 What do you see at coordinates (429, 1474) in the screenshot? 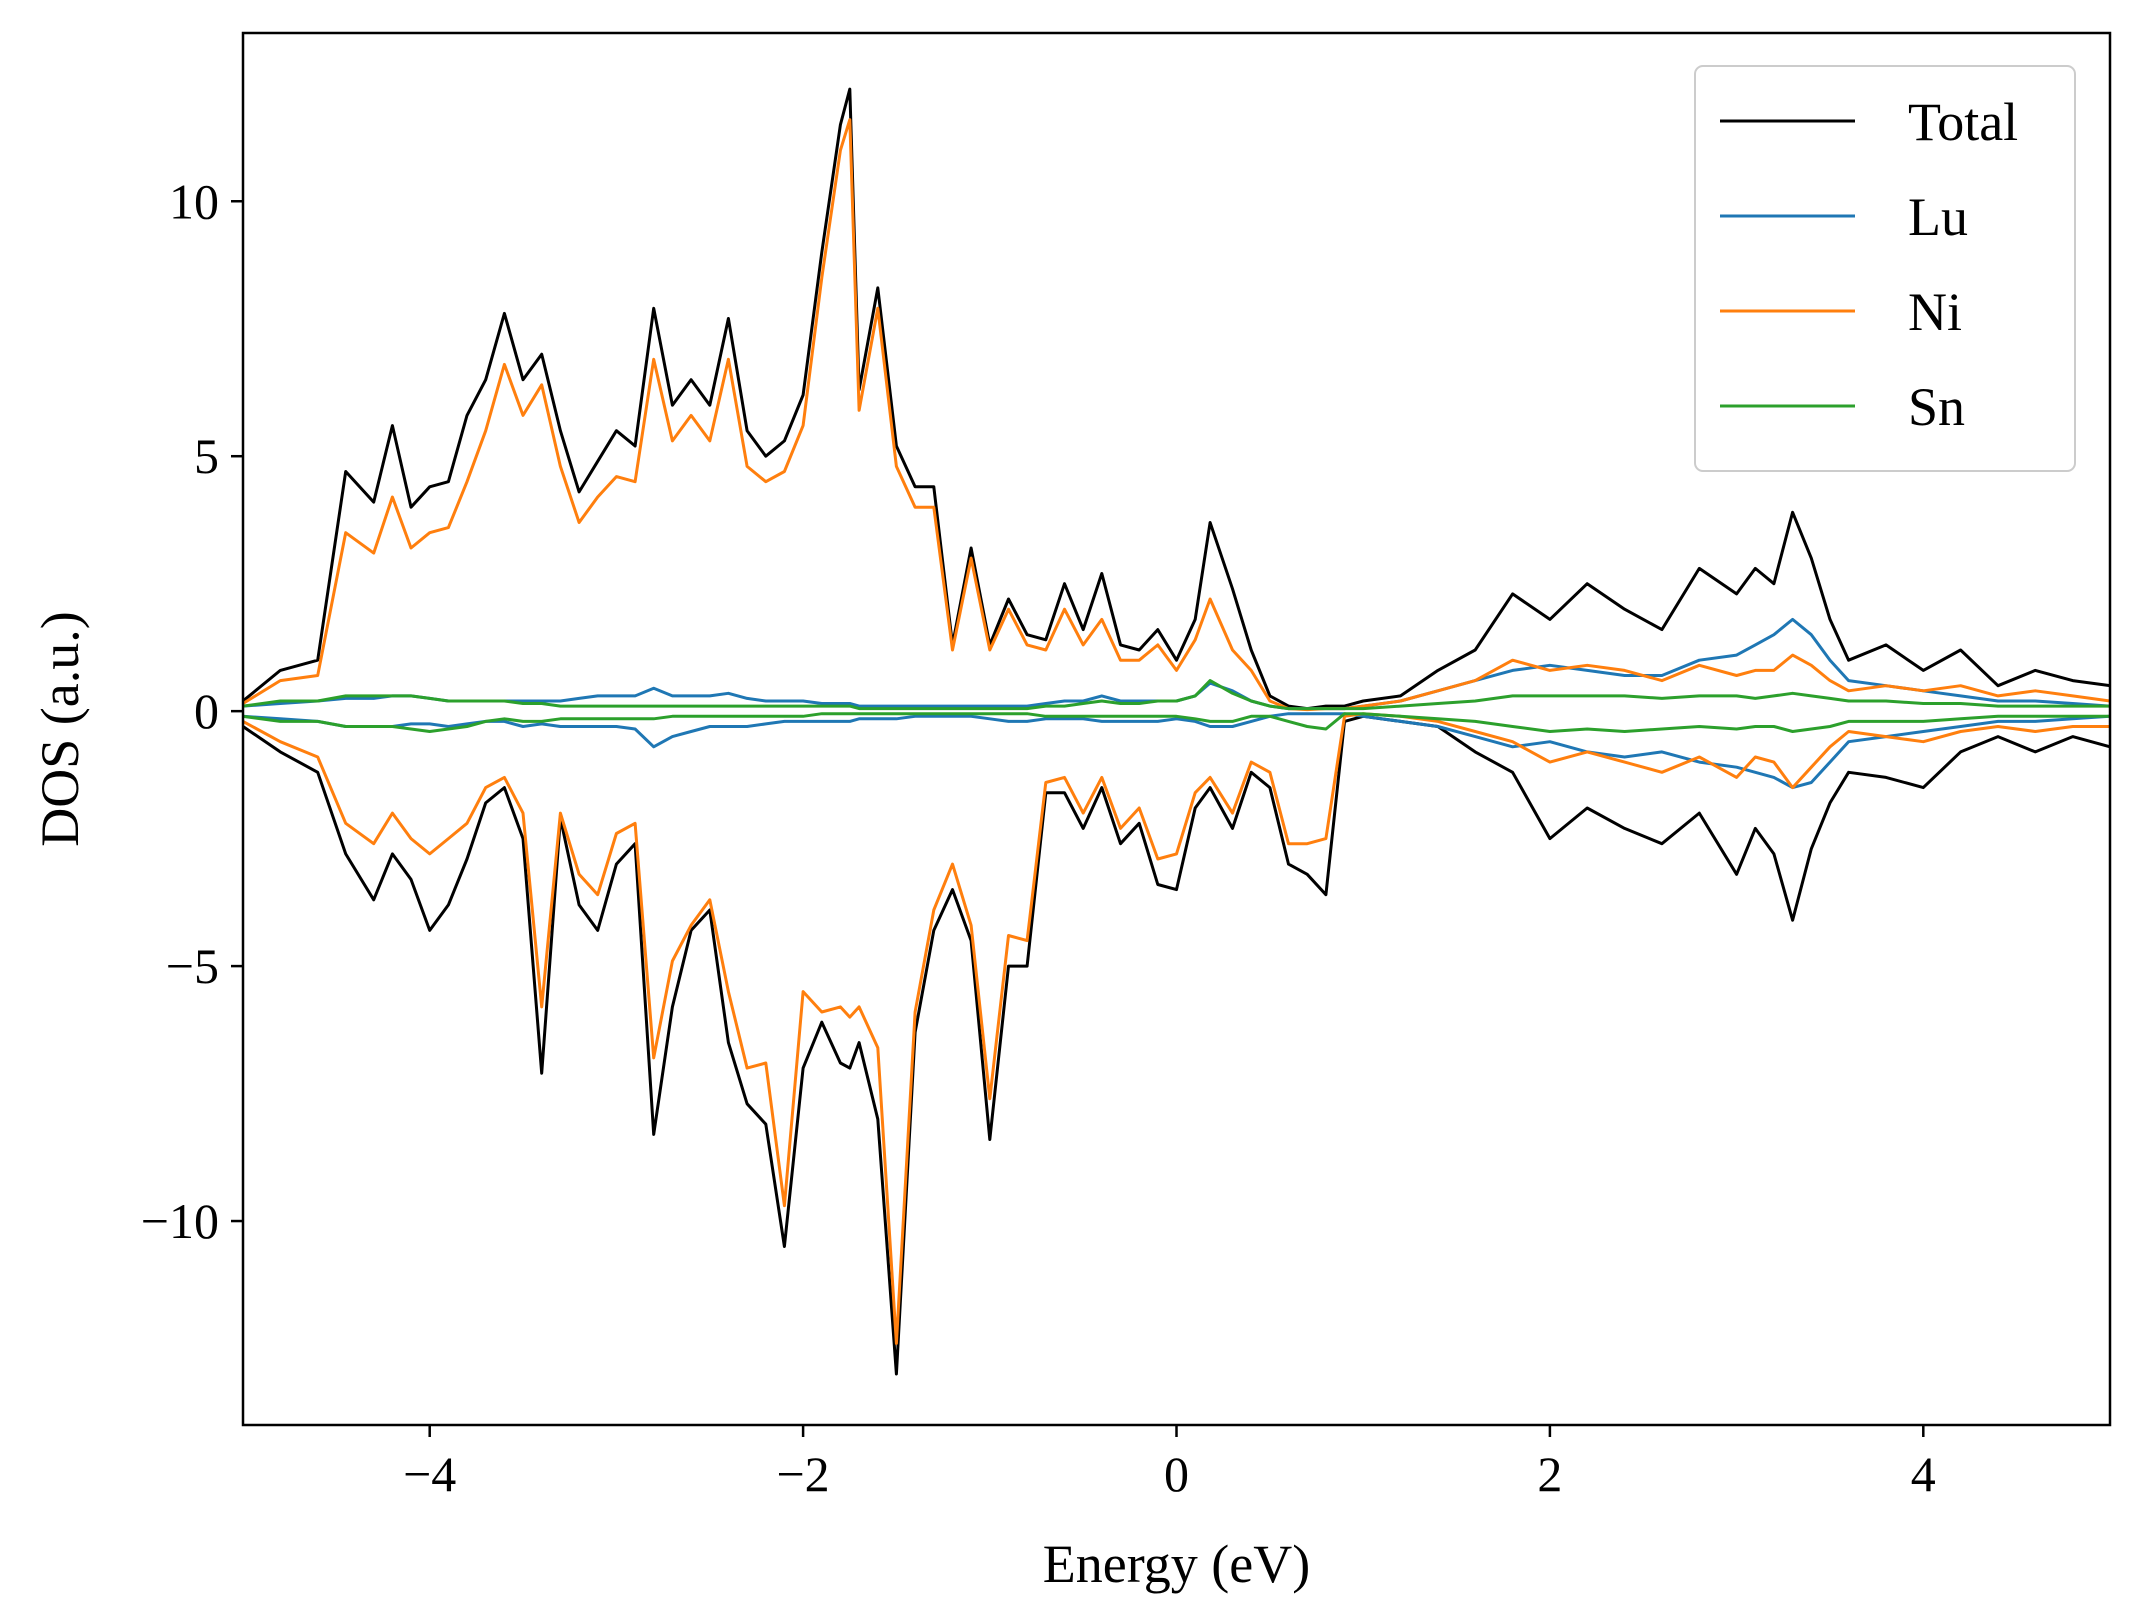
I see `x-tick-label: −4` at bounding box center [429, 1474].